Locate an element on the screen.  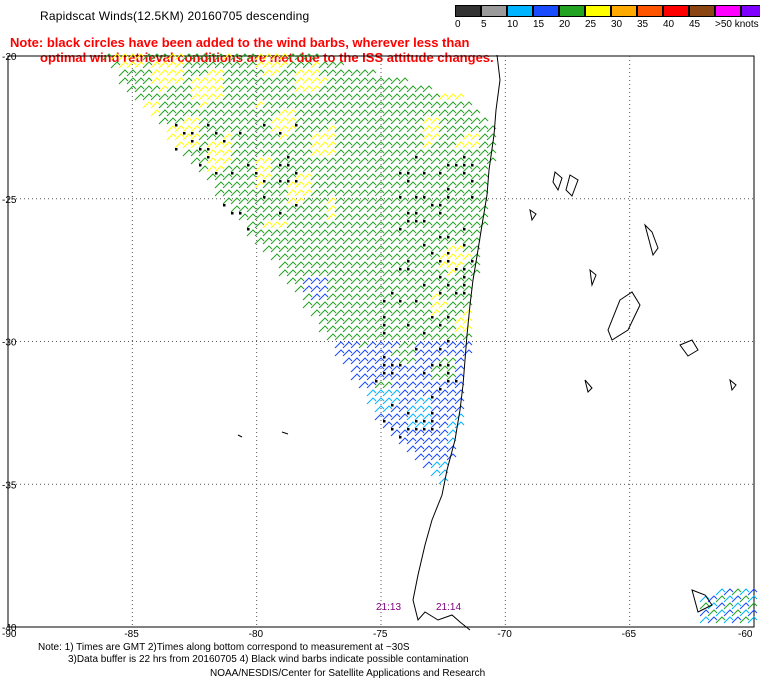
legend-label: 40 is located at coordinates (669, 24).